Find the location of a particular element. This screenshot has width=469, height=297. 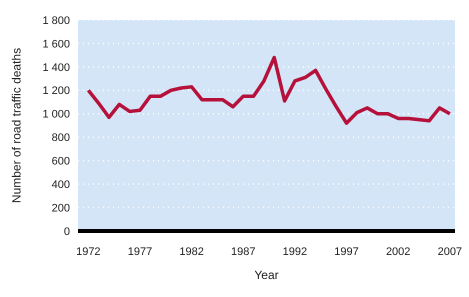

x-tick-label: 2007 is located at coordinates (450, 252).